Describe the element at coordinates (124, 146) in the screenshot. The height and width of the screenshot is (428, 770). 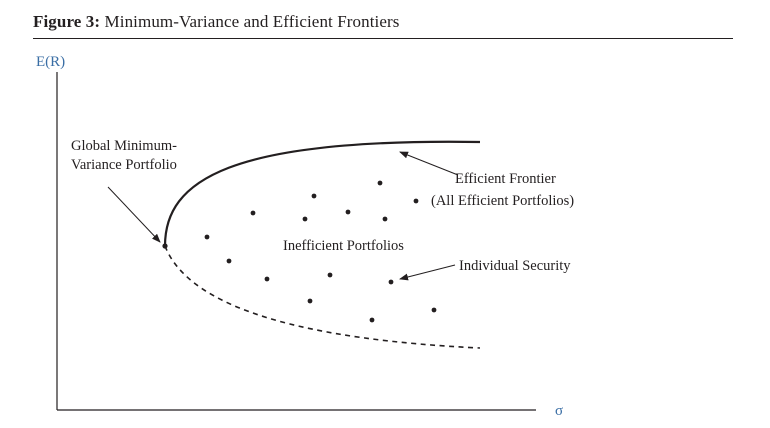
I see `gmv-label-line1: Global Minimum-` at that location.